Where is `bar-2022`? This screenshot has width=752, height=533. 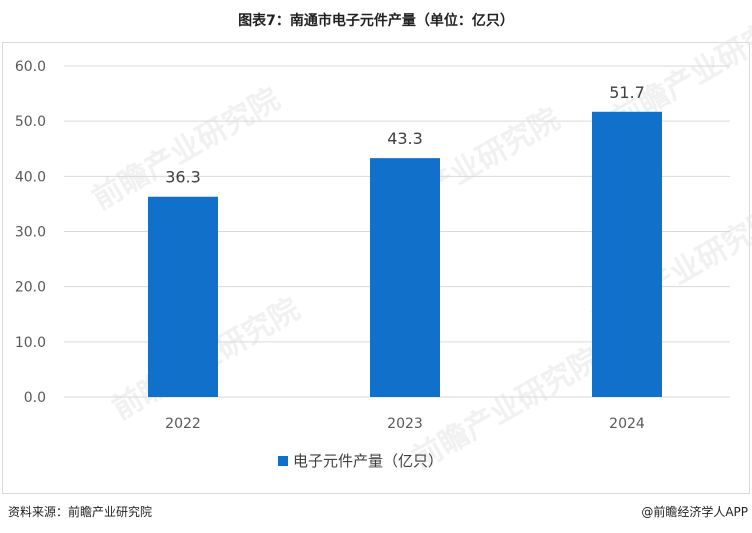
bar-2022 is located at coordinates (183, 296).